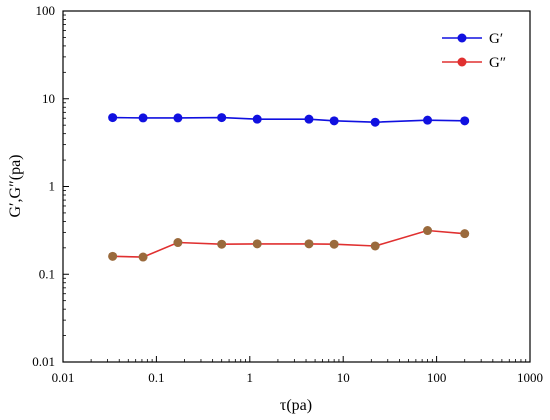 The width and height of the screenshot is (550, 420). Describe the element at coordinates (43, 361) in the screenshot. I see `y-tick-label: 0.01` at that location.